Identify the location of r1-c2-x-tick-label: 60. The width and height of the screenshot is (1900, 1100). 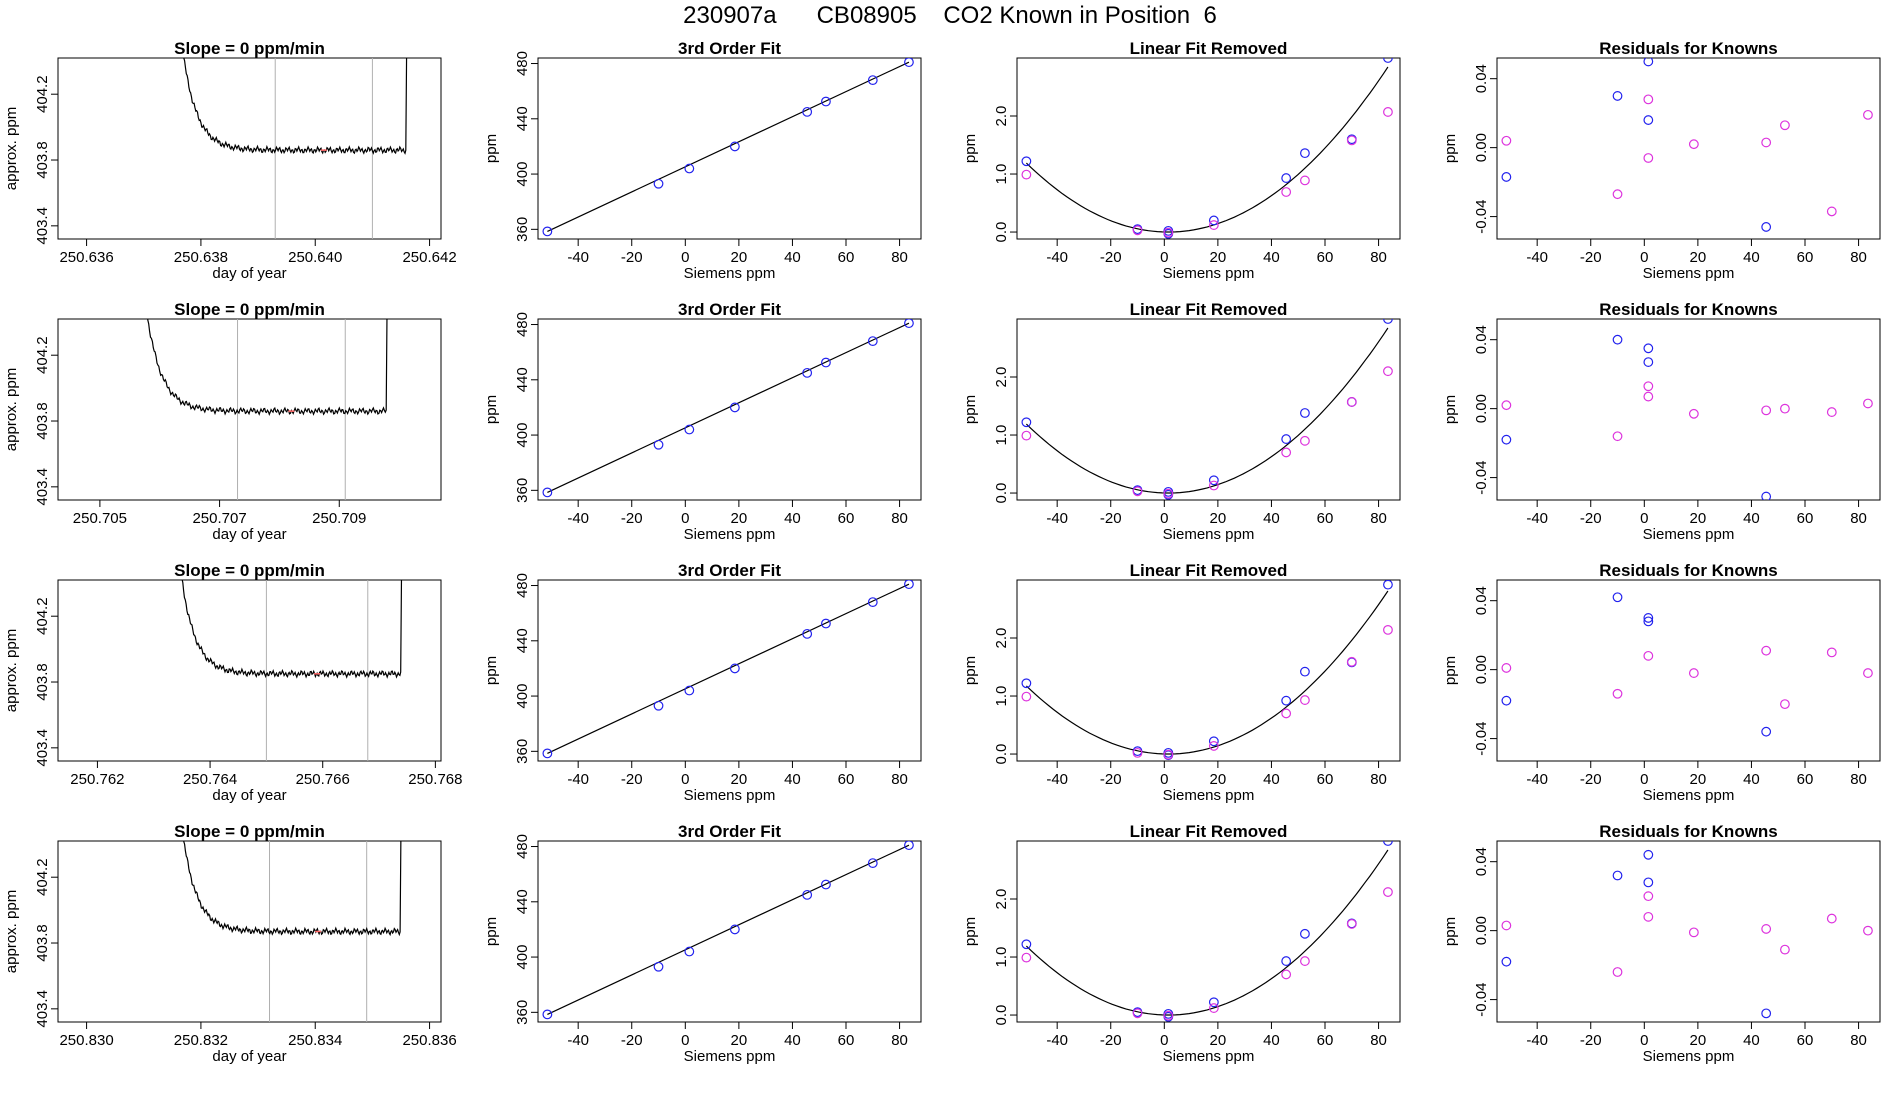
(846, 257).